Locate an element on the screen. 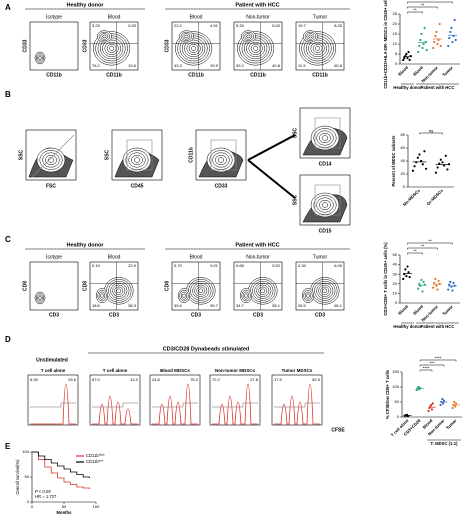 The image size is (474, 517). axis-label: Overall survival(%) is located at coordinates (17, 477).